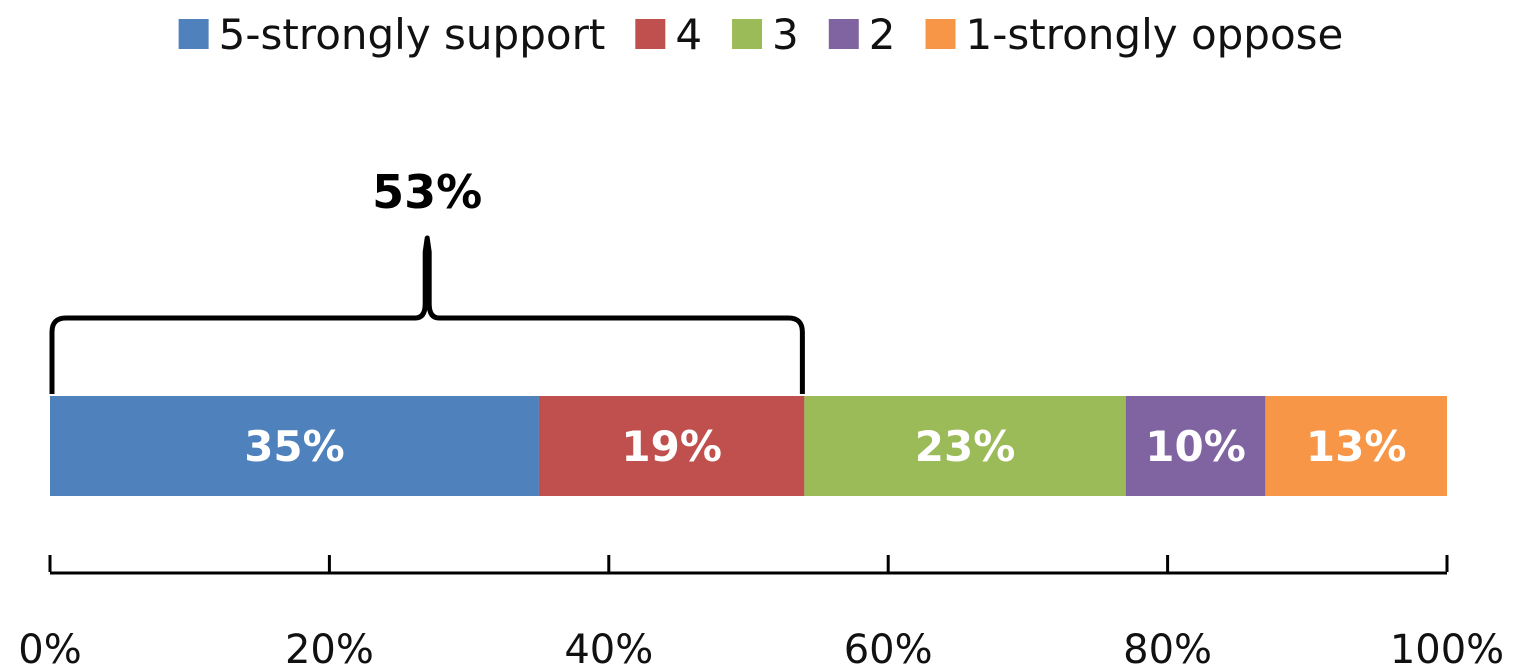 The height and width of the screenshot is (667, 1522). I want to click on segment-label: 35%, so click(294, 446).